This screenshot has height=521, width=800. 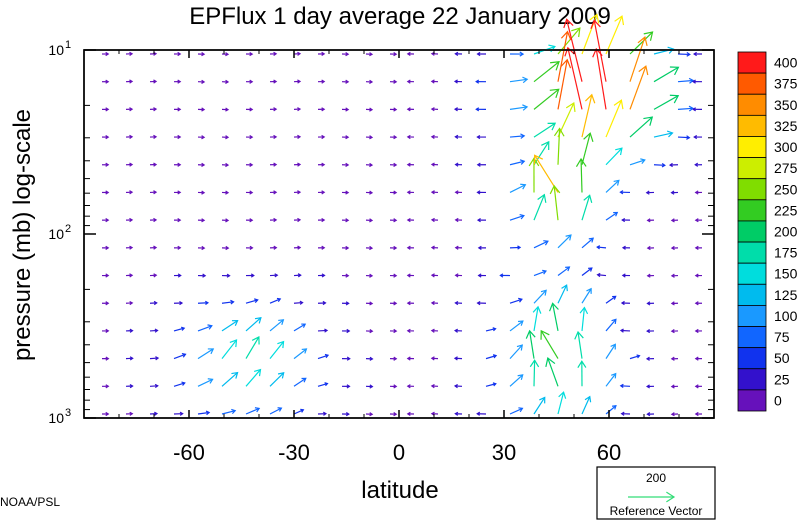 What do you see at coordinates (652, 497) in the screenshot?
I see `reference-vector-arrow` at bounding box center [652, 497].